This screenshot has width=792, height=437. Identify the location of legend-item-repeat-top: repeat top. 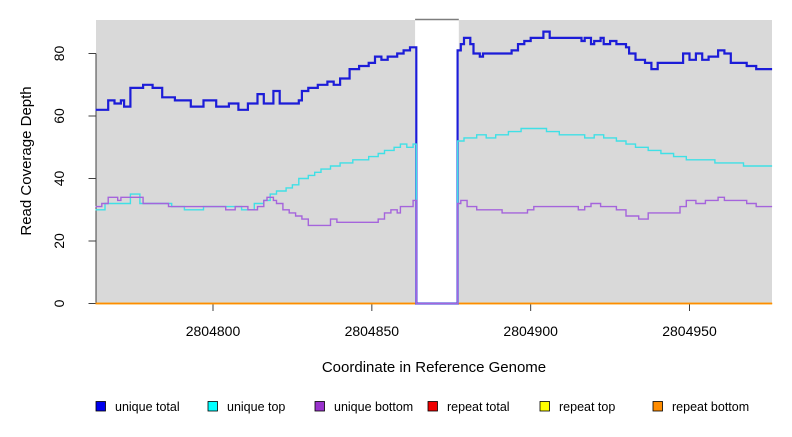
(577, 407).